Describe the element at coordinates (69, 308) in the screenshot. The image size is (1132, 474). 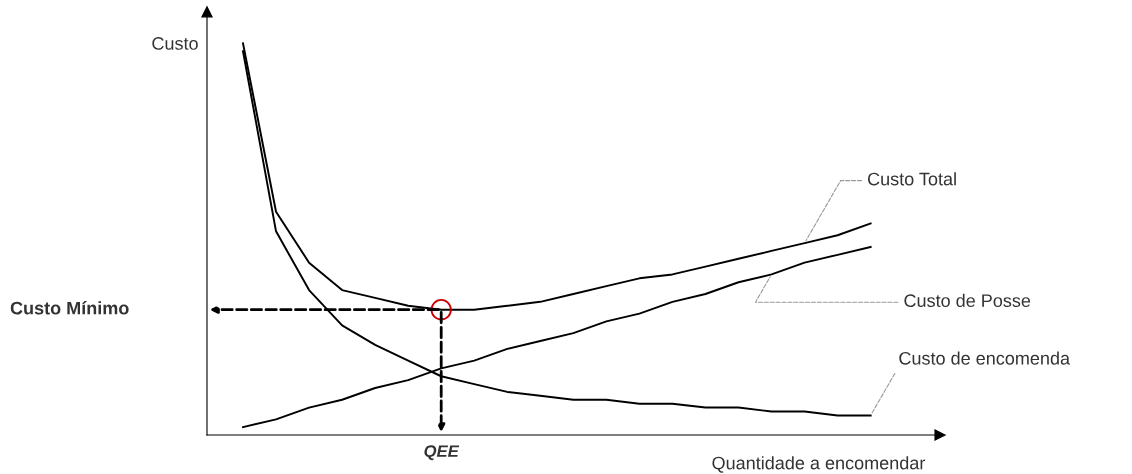
I see `text: Custo Mínimo` at that location.